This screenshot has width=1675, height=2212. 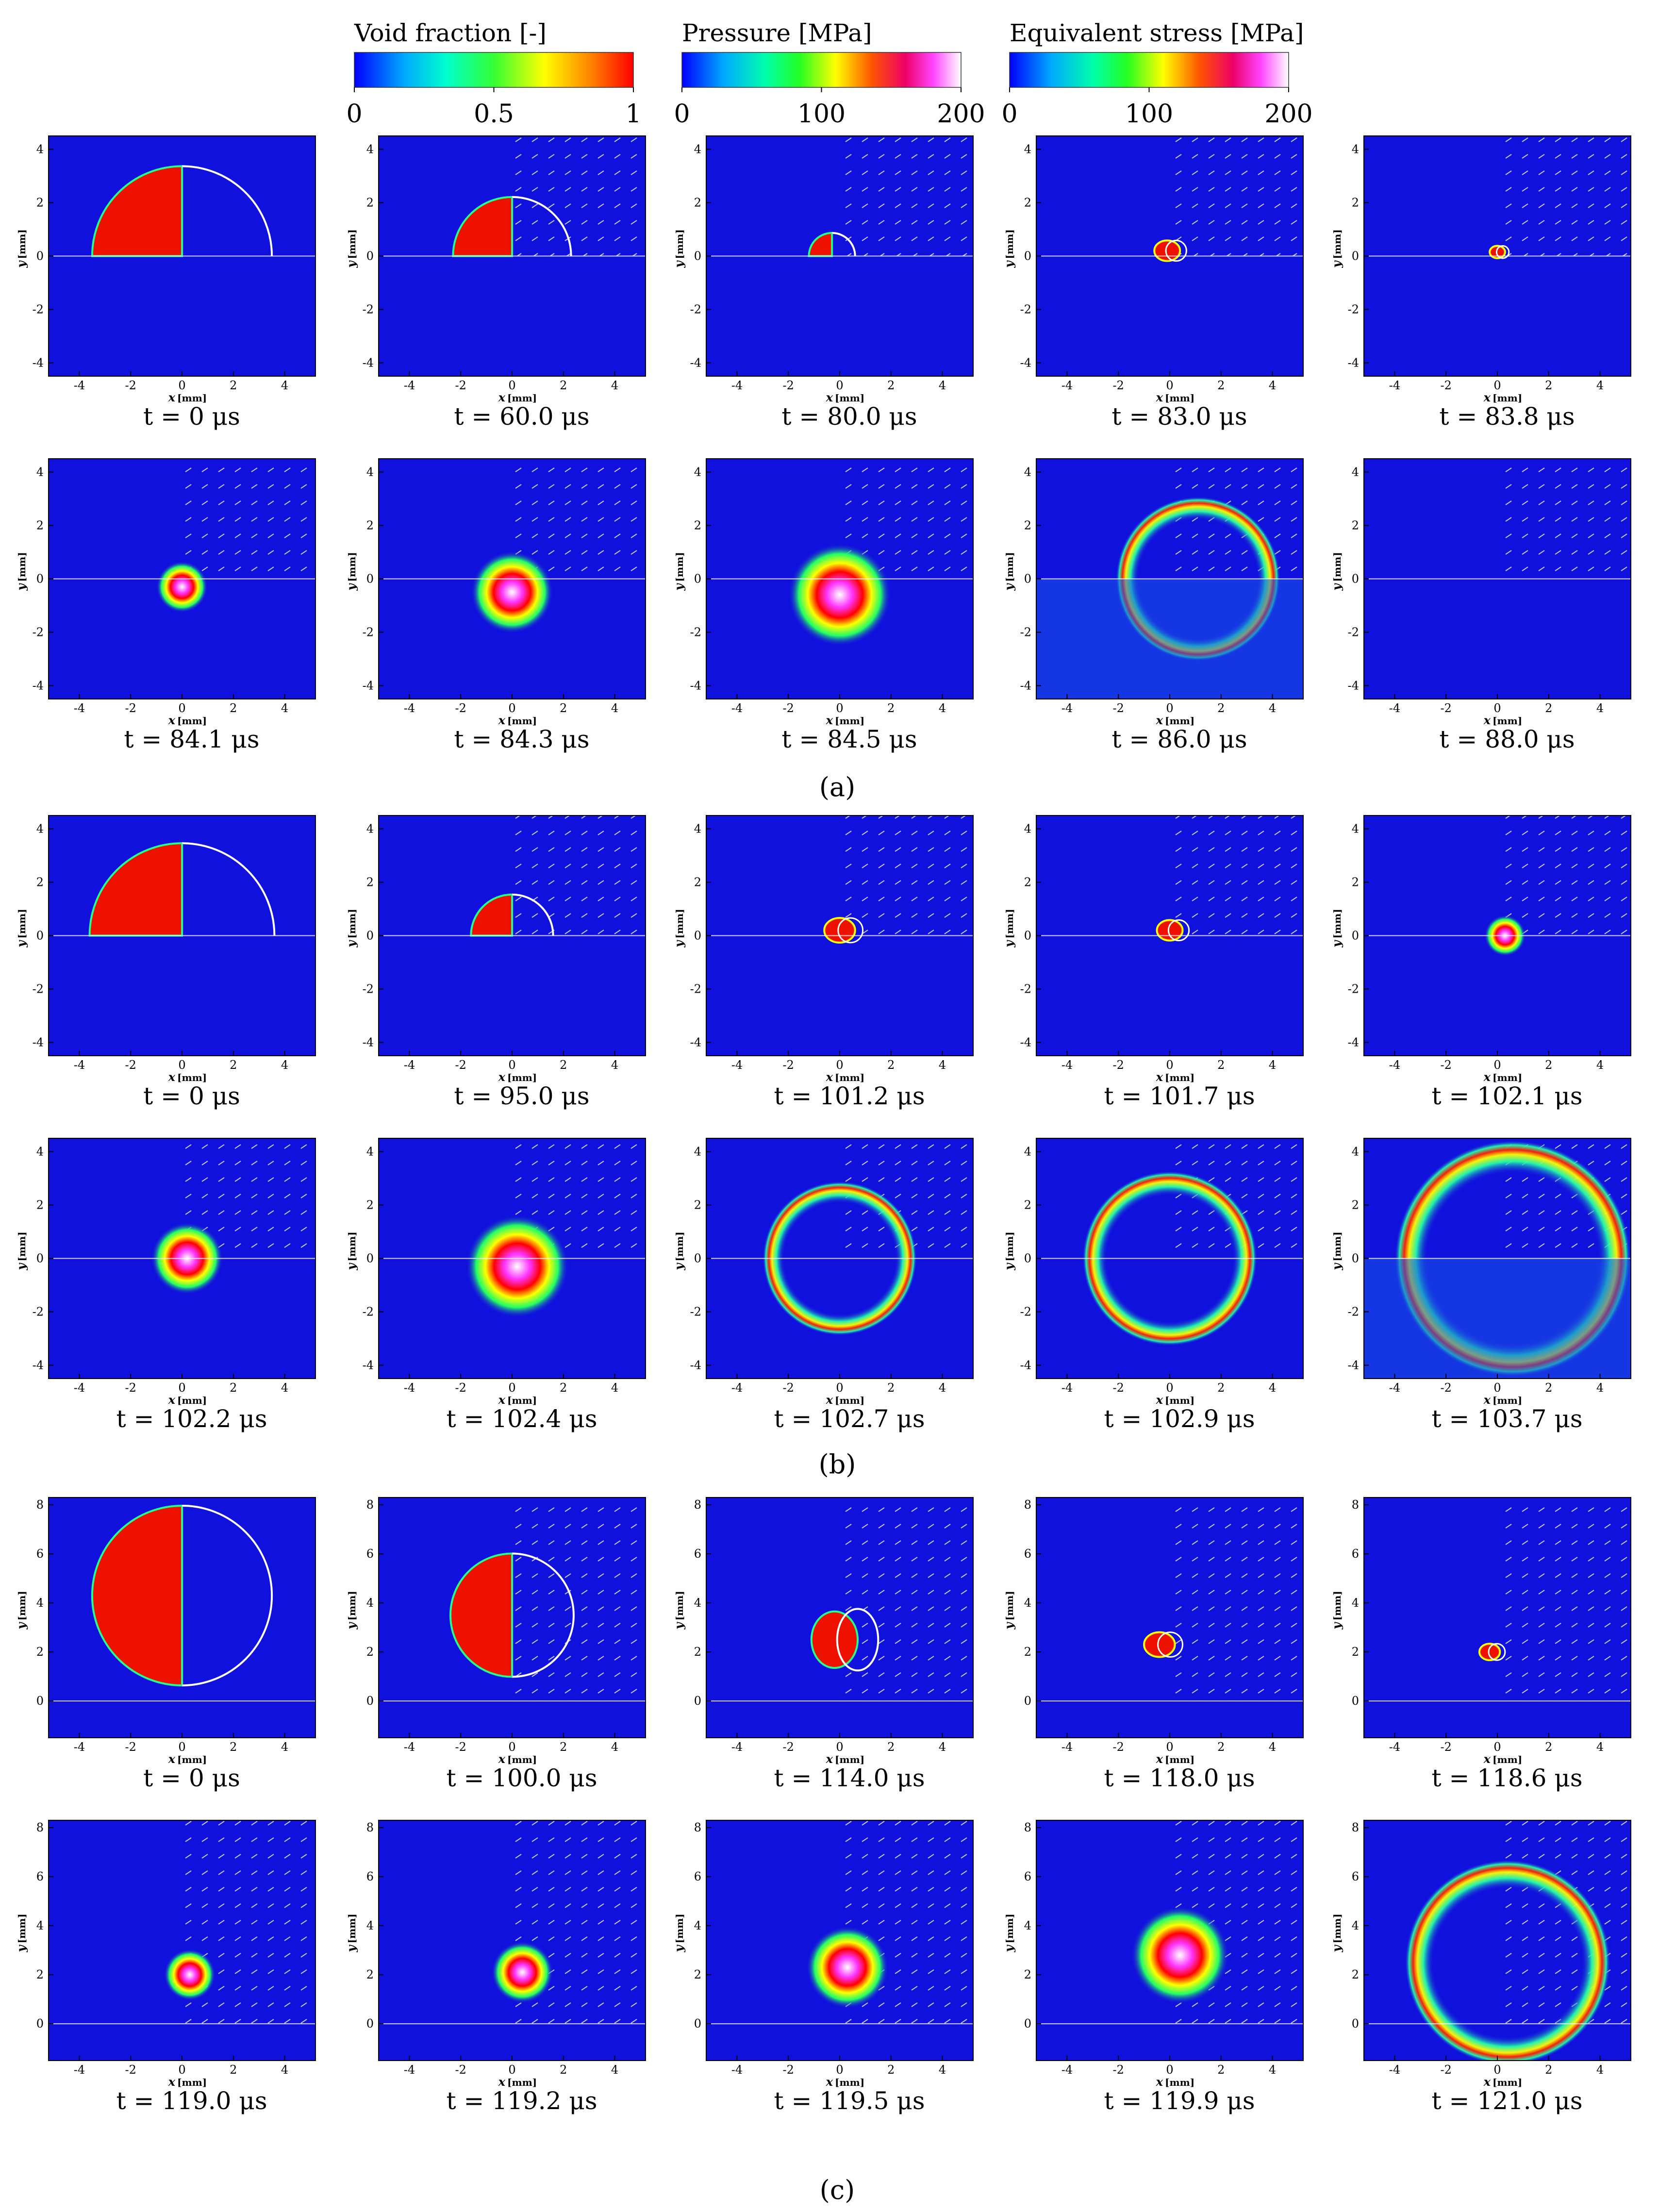 What do you see at coordinates (906, 1599) in the screenshot?
I see `velocity-vectors` at bounding box center [906, 1599].